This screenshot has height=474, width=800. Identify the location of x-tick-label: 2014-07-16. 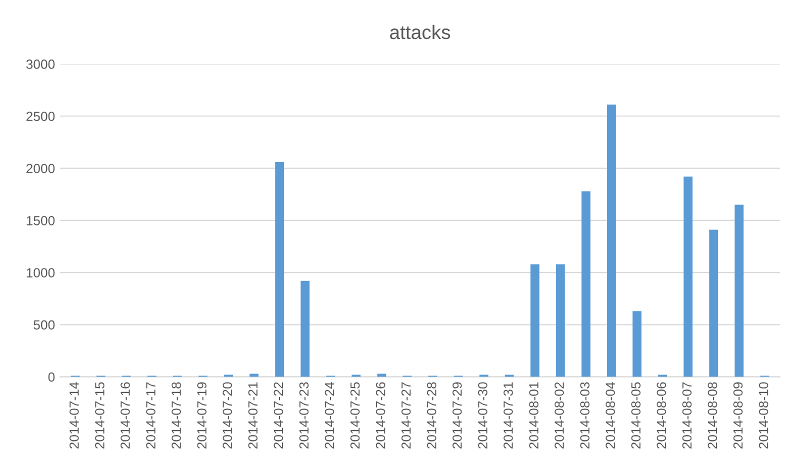
(125, 415).